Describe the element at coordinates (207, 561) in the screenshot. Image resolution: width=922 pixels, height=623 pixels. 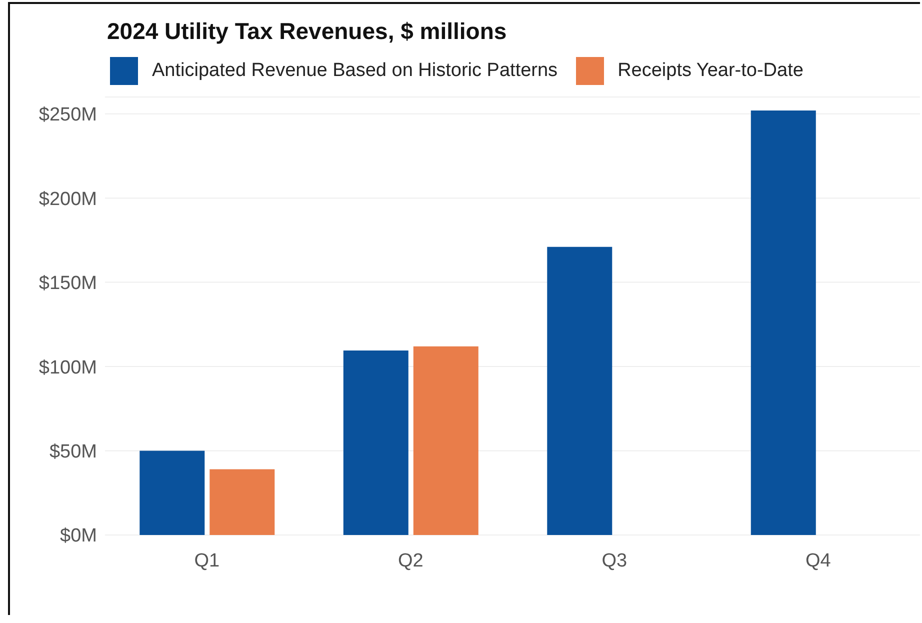
I see `x-tick-label: Q1` at that location.